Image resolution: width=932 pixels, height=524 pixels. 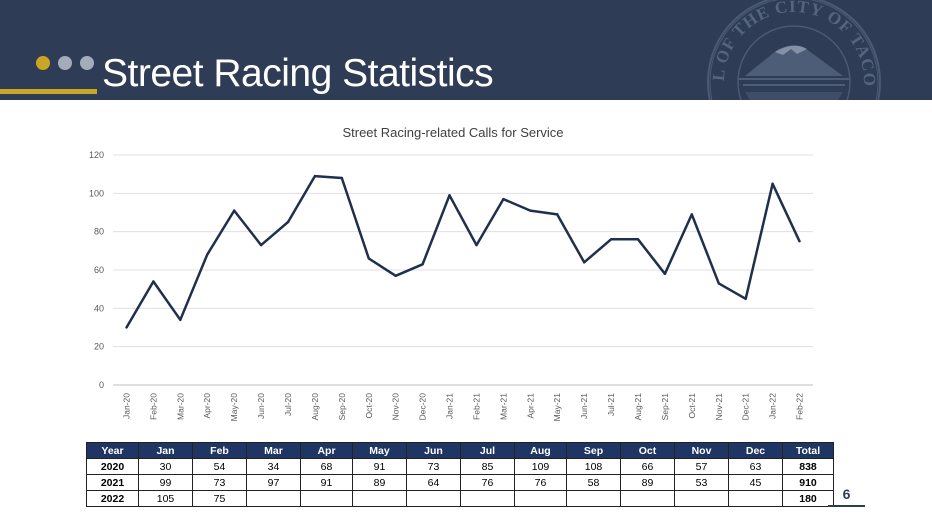 I want to click on table-cell: 180, so click(x=808, y=498).